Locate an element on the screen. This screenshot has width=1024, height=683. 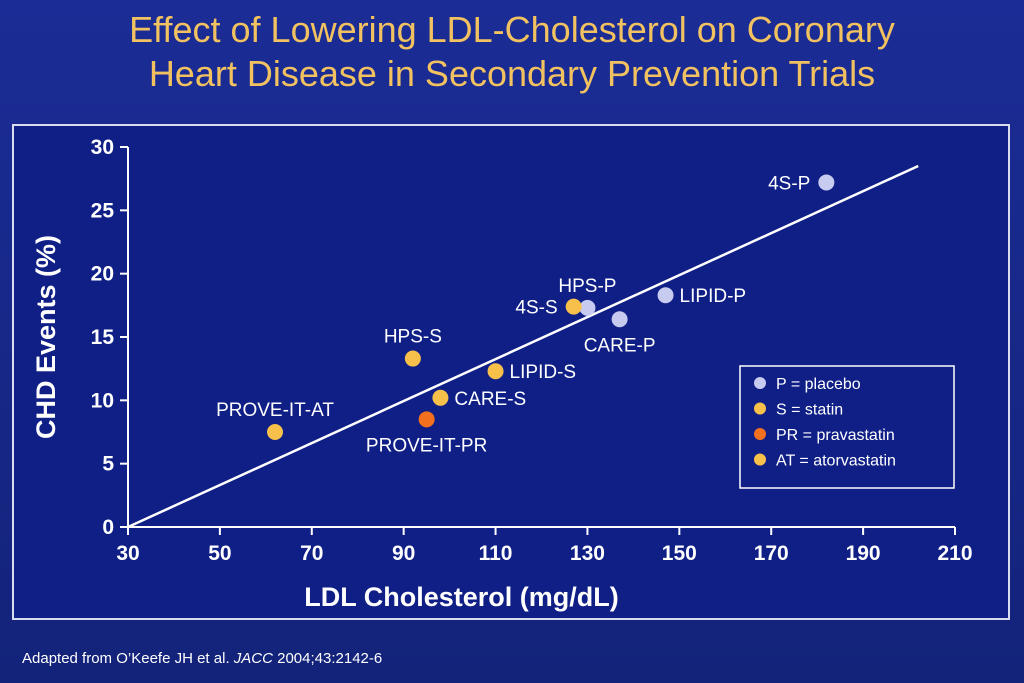
legend-label-statin: S = statin is located at coordinates (809, 410).